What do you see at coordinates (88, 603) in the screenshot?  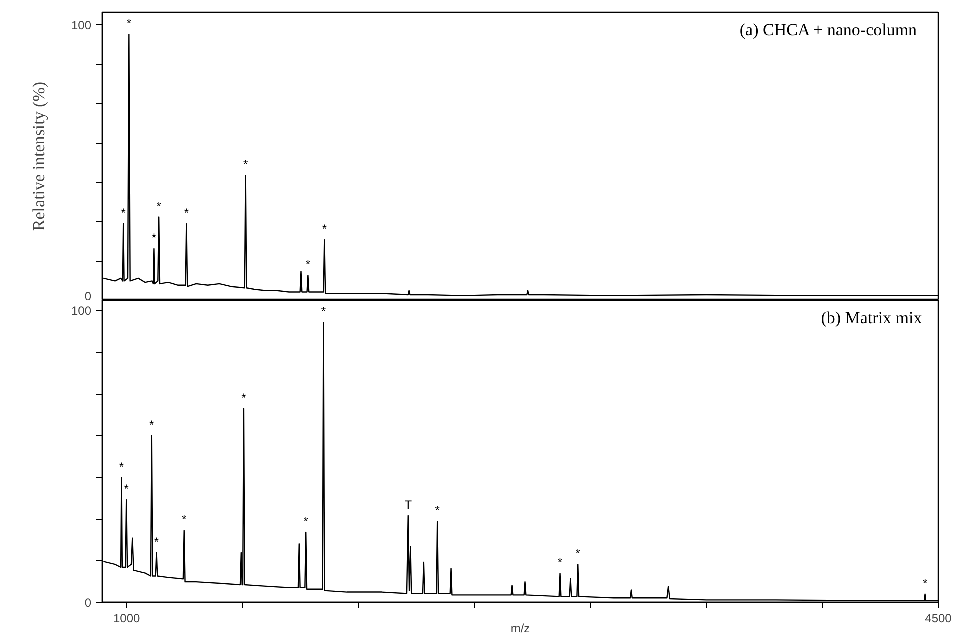 I see `y-tick-label: 0` at bounding box center [88, 603].